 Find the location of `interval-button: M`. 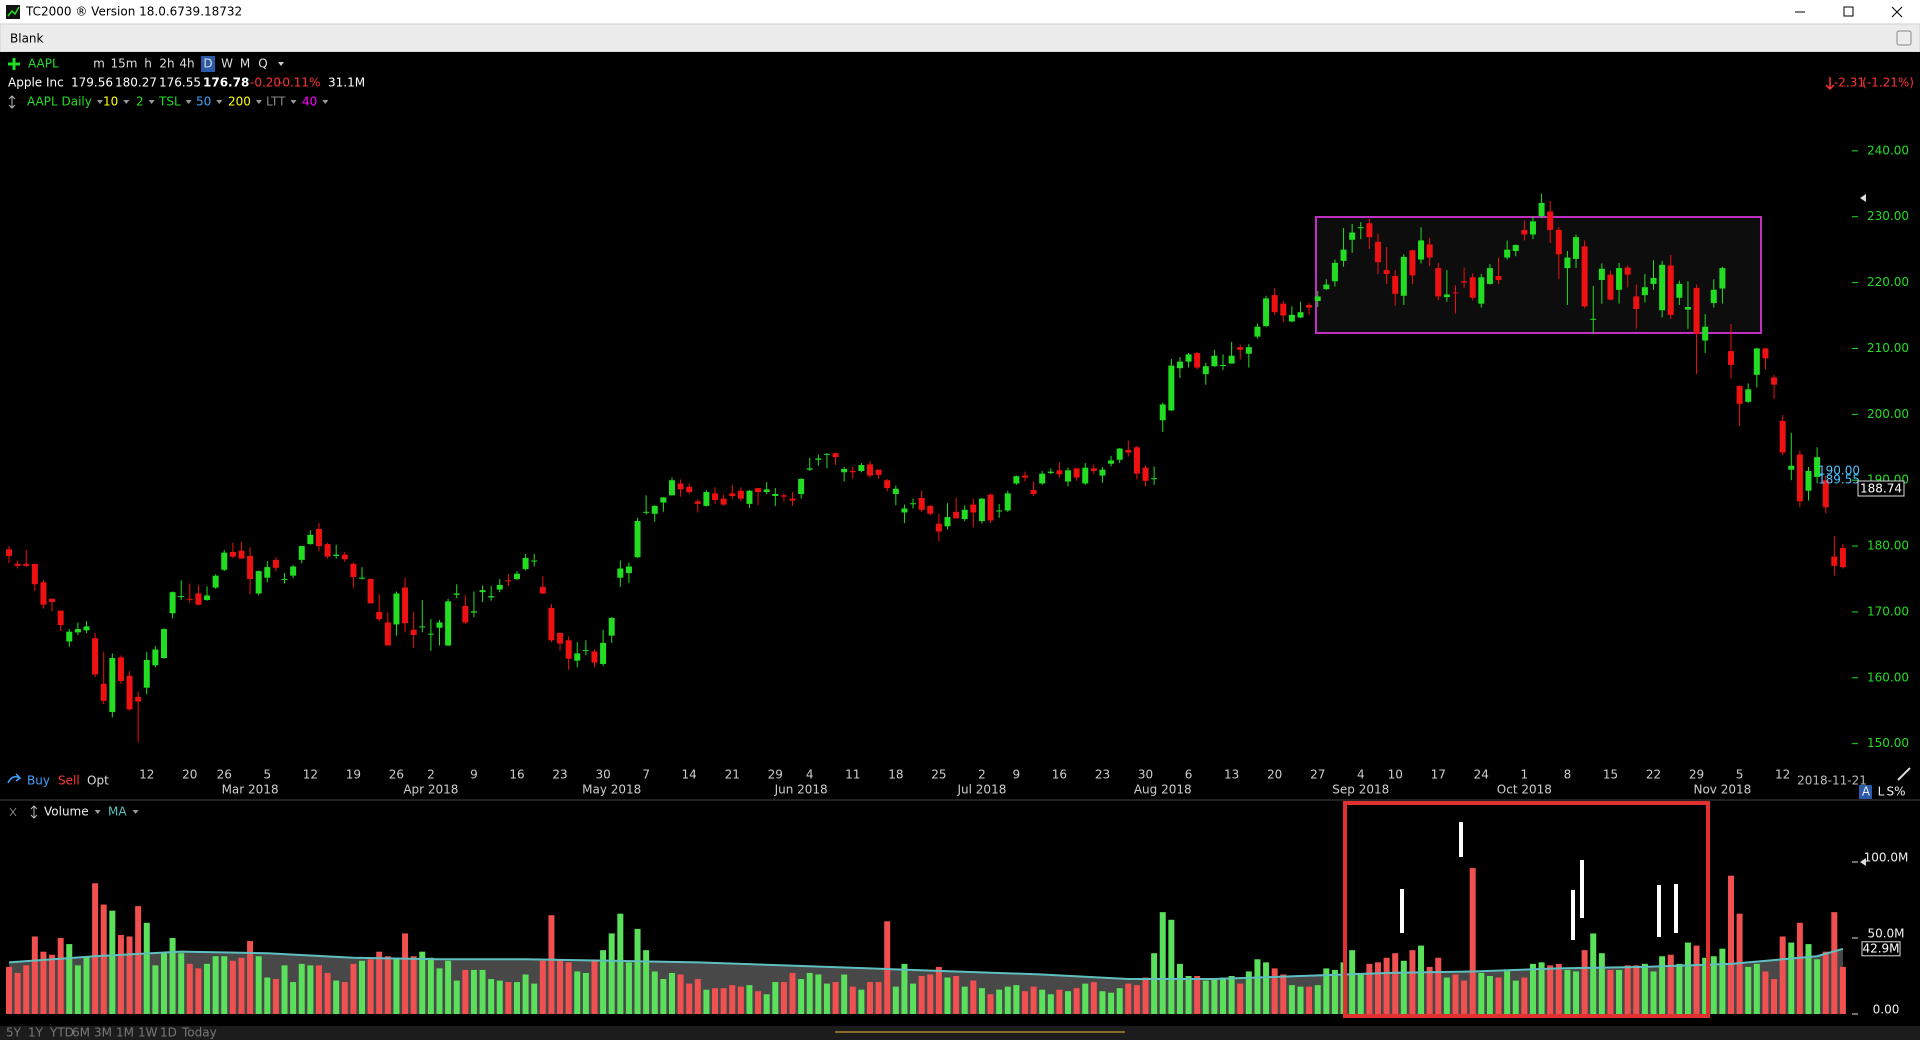

interval-button: M is located at coordinates (245, 64).